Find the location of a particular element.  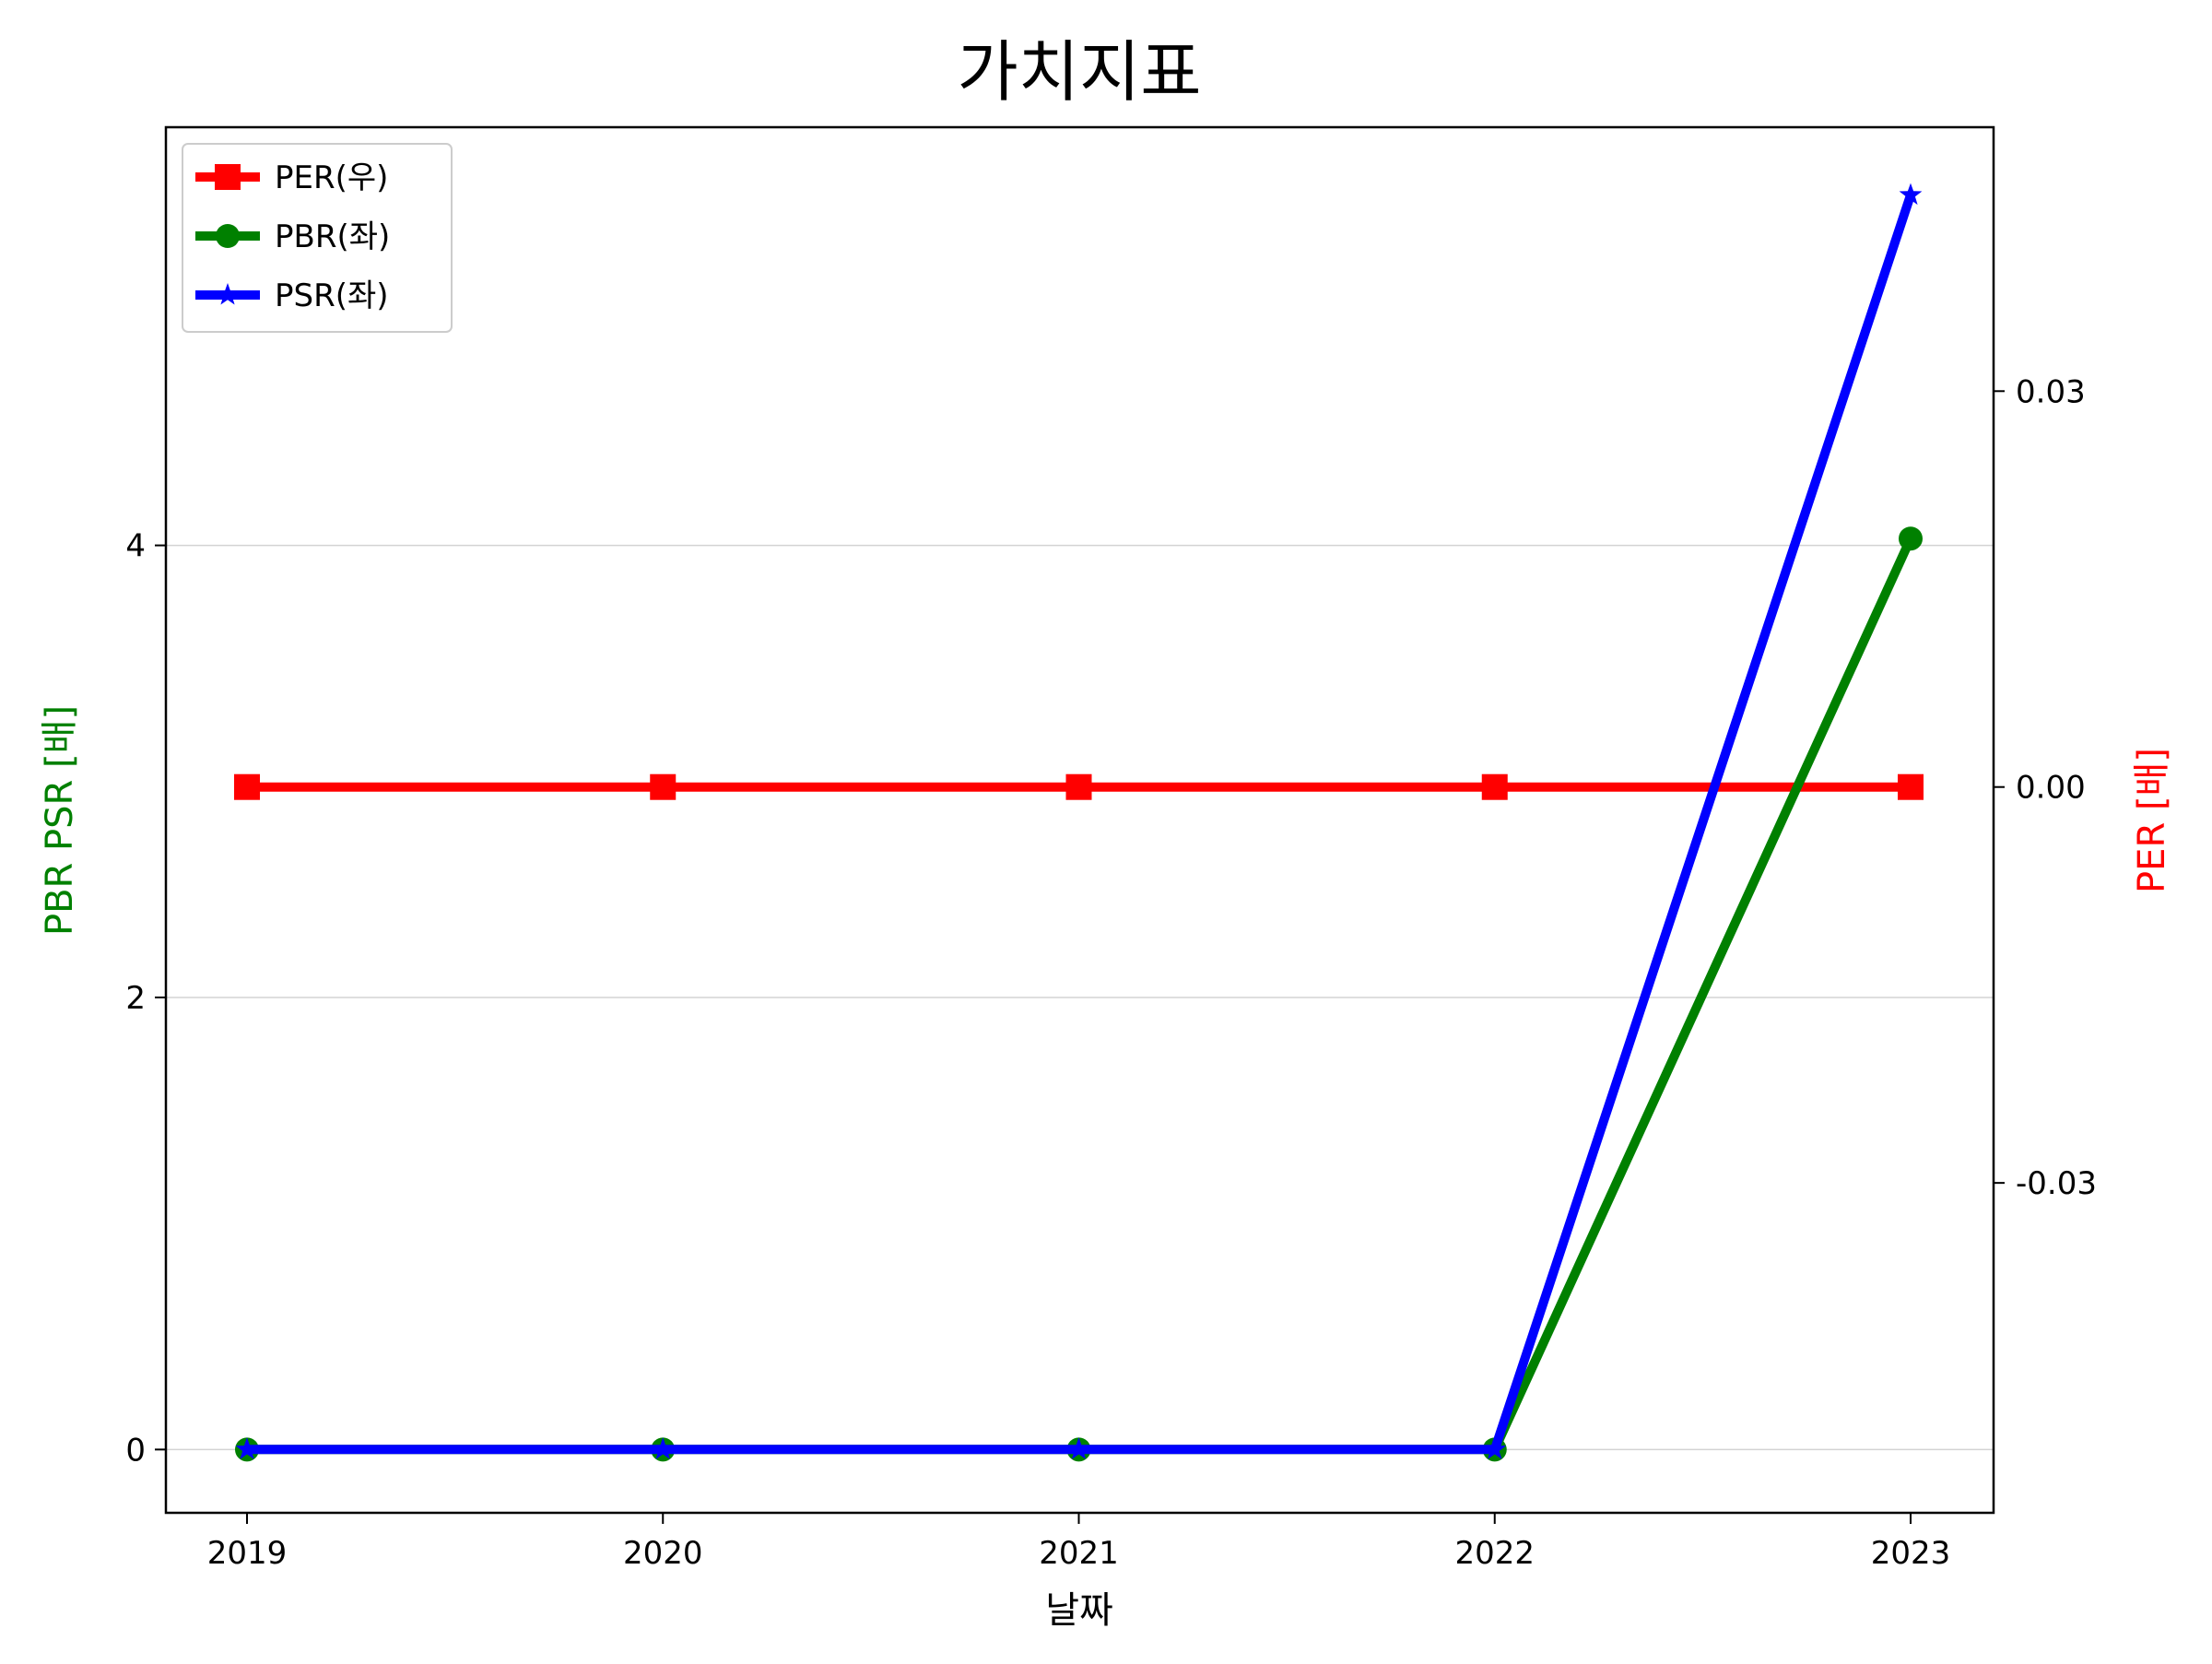

x-tick-label: 2021 is located at coordinates (1079, 1553).